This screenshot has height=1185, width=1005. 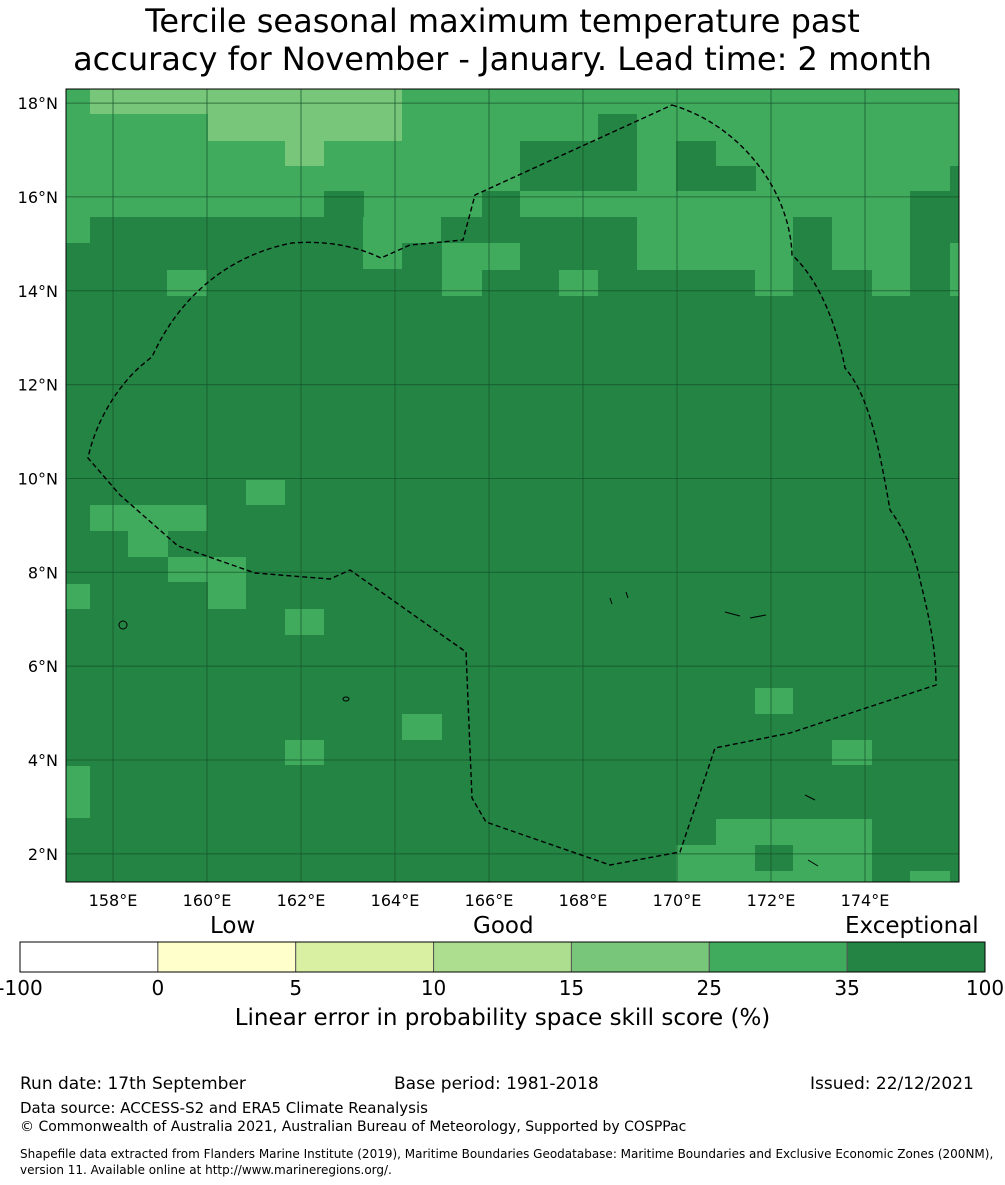 What do you see at coordinates (583, 900) in the screenshot?
I see `longitude-tick-label: 168°E` at bounding box center [583, 900].